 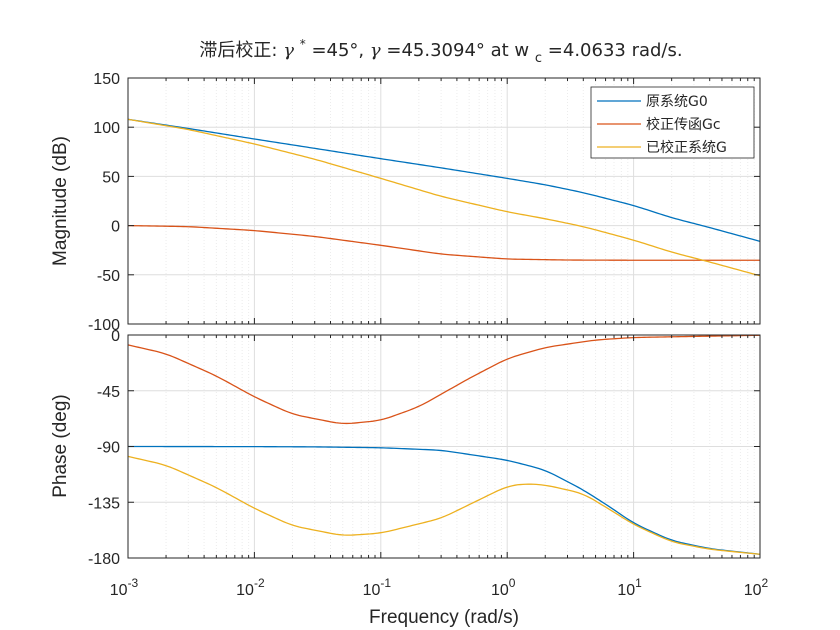 I want to click on frequency-xlabel: Frequency (rad/s), so click(x=444, y=617).